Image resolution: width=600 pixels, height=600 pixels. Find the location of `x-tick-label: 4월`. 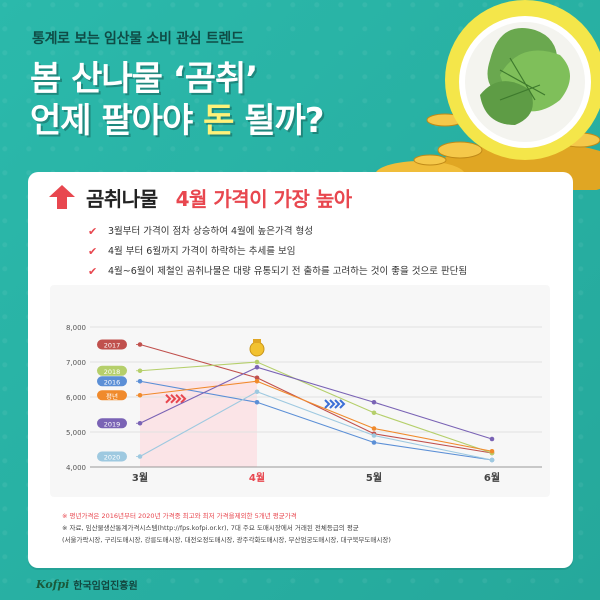

x-tick-label: 4월 is located at coordinates (257, 478).